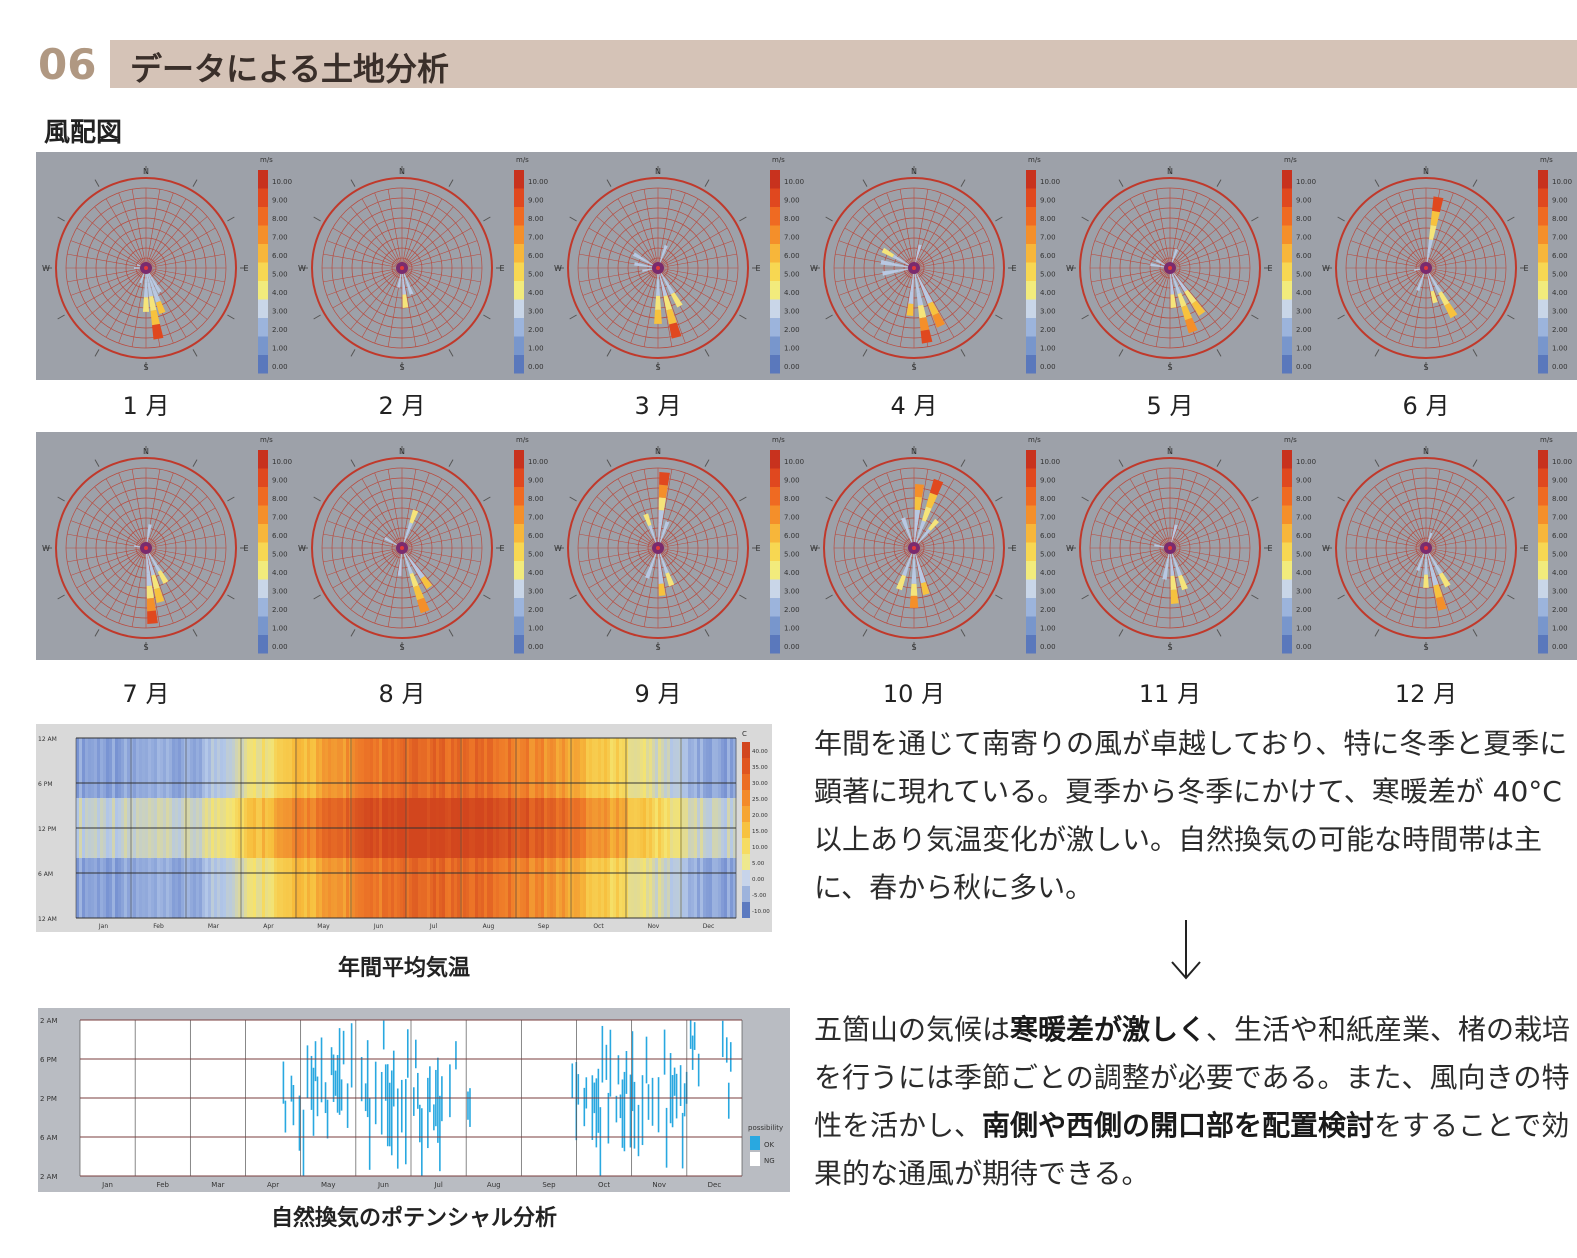 Image resolution: width=1577 pixels, height=1258 pixels. What do you see at coordinates (1186, 950) in the screenshot?
I see `down-arrow-icon` at bounding box center [1186, 950].